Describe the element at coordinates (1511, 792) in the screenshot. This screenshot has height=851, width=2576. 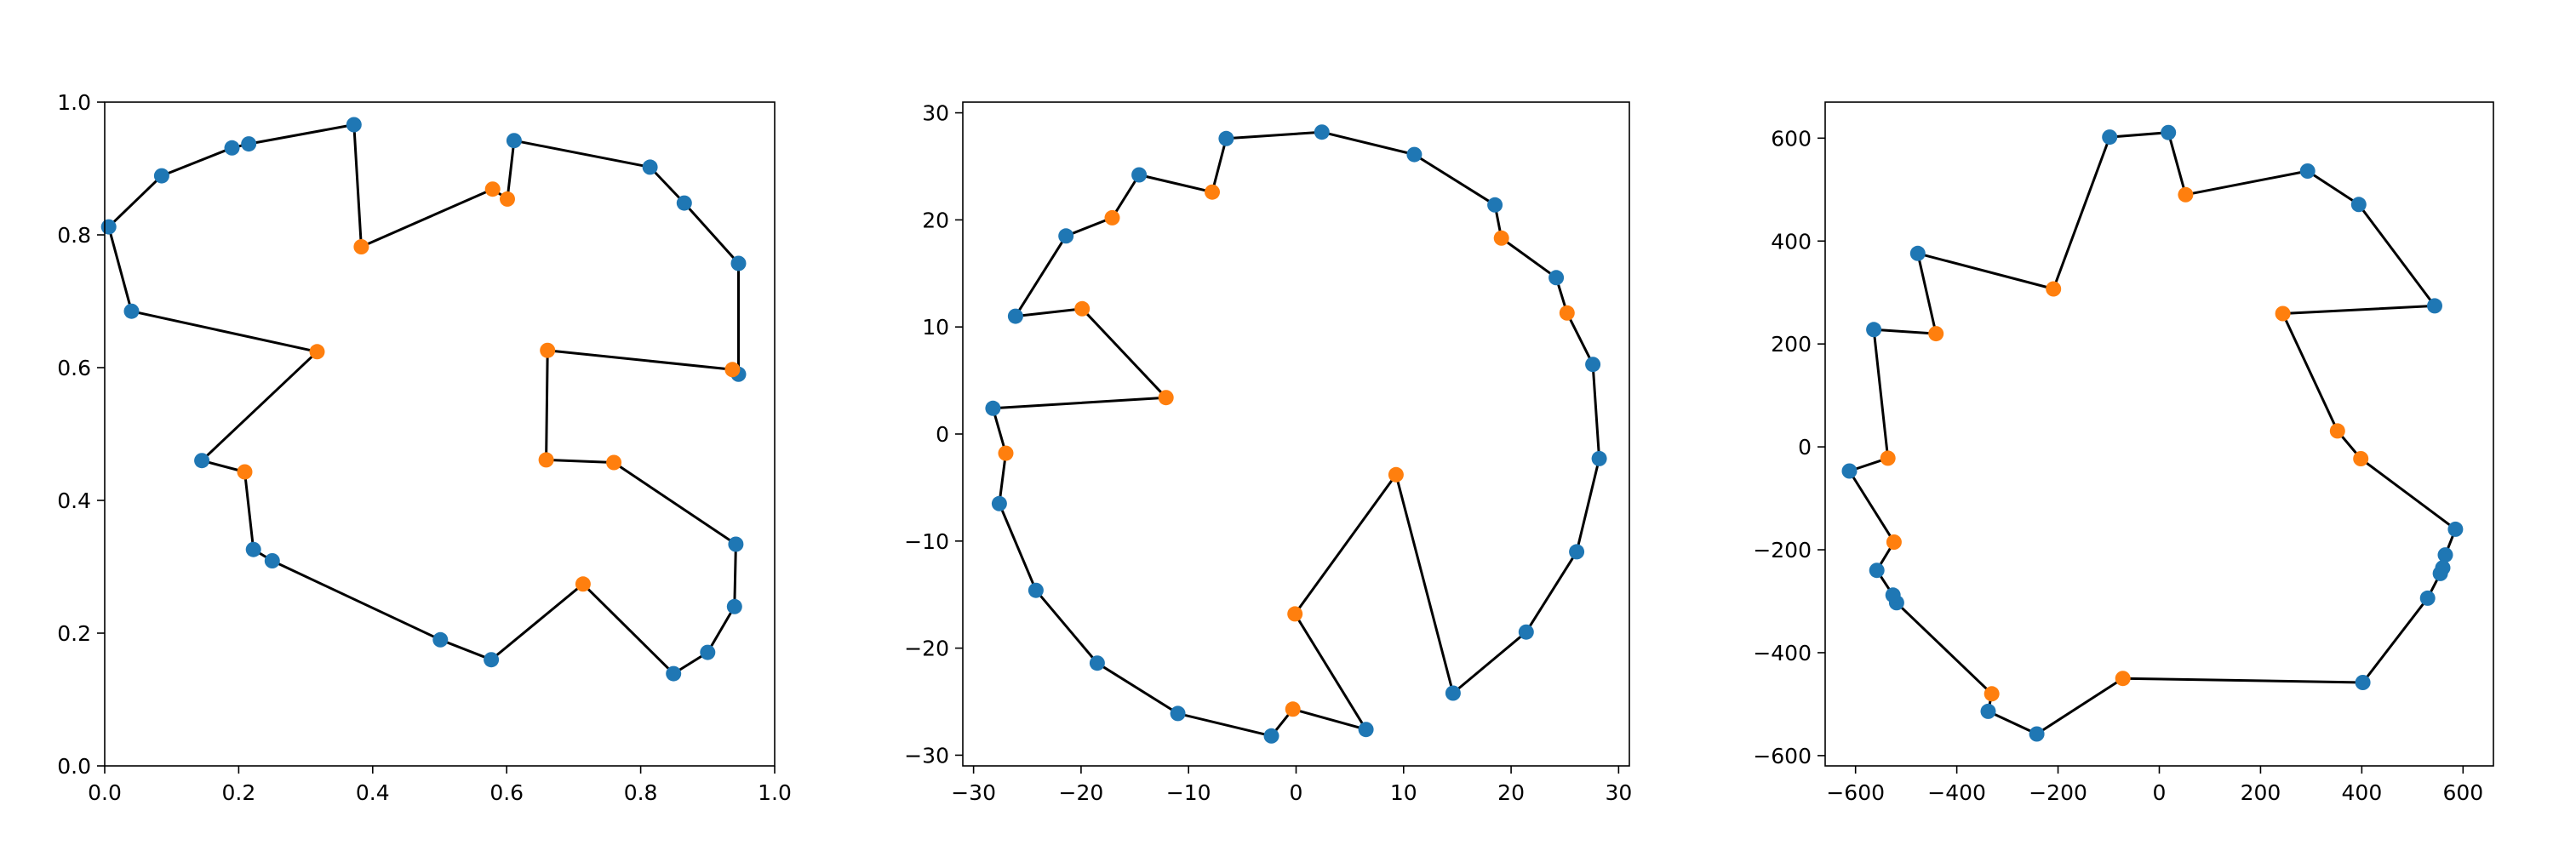
I see `x-tick-label: 20` at that location.